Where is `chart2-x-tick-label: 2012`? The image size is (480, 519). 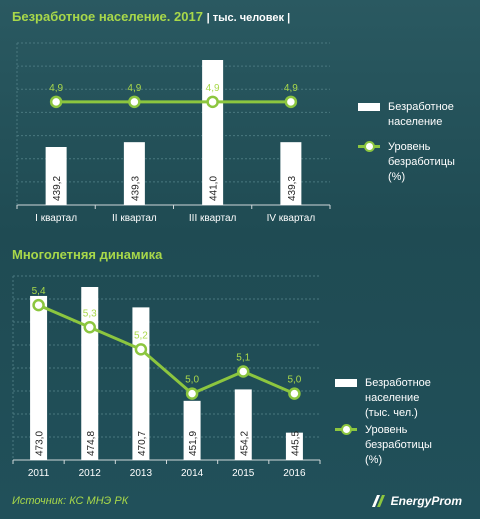 chart2-x-tick-label: 2012 is located at coordinates (90, 473).